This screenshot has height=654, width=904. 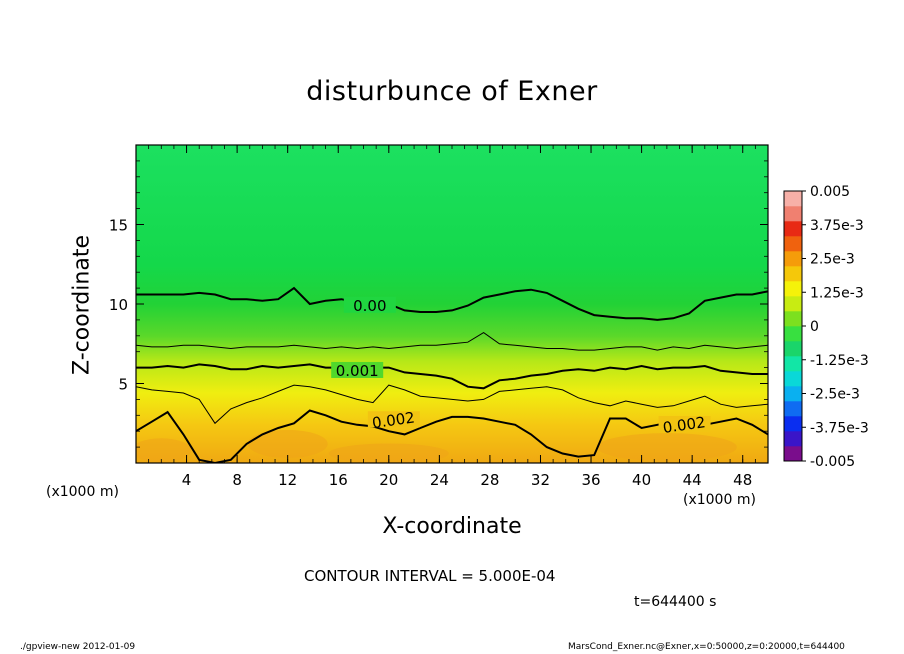 I want to click on contour-label: 0.001, so click(x=357, y=371).